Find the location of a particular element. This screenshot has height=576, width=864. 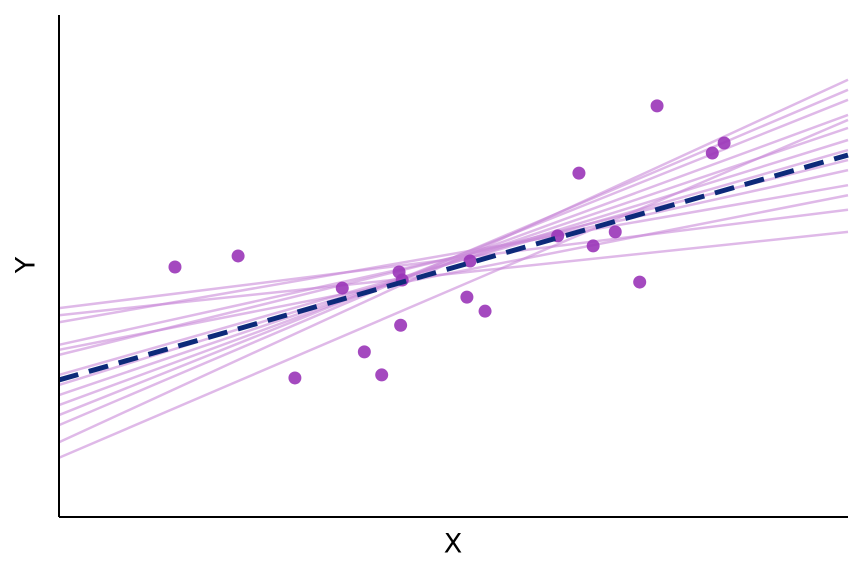

x-axis-label: X is located at coordinates (453, 544).